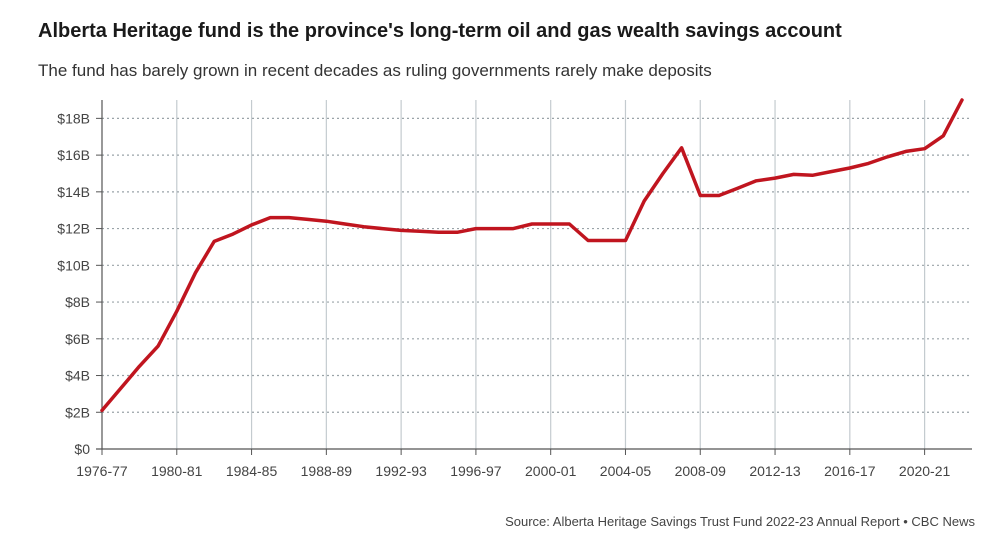  What do you see at coordinates (73, 118) in the screenshot?
I see `y-tick-label: $18B` at bounding box center [73, 118].